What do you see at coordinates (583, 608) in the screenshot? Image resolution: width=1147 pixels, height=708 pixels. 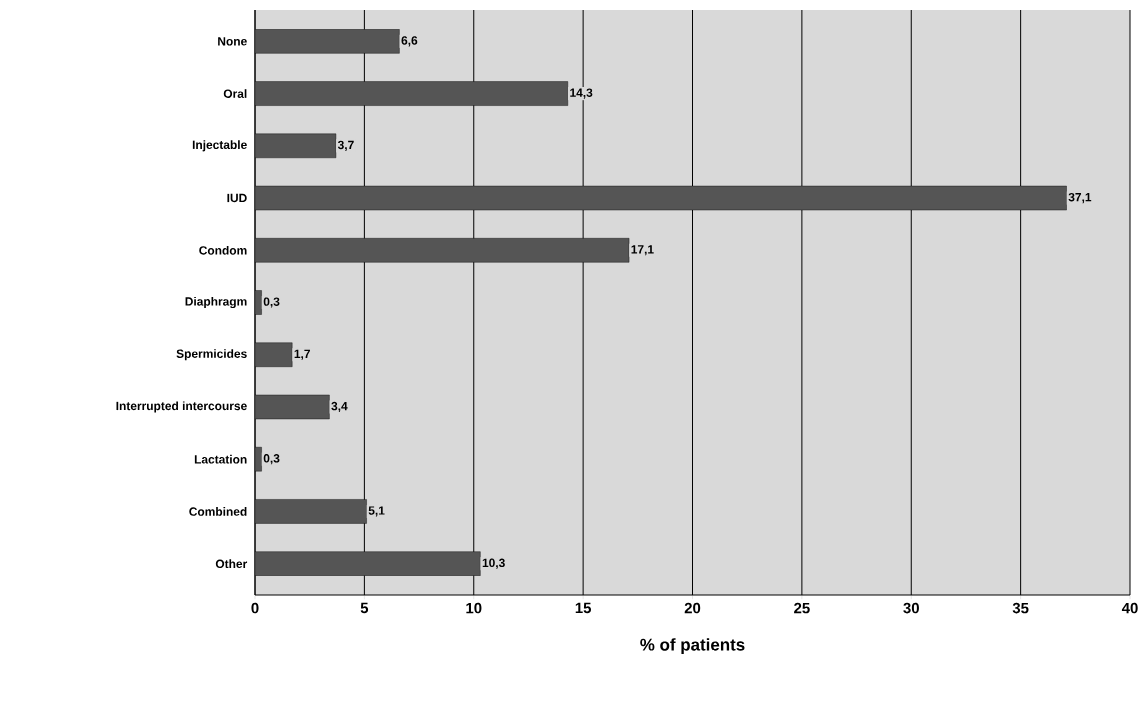 I see `x-tick-label: 15` at bounding box center [583, 608].